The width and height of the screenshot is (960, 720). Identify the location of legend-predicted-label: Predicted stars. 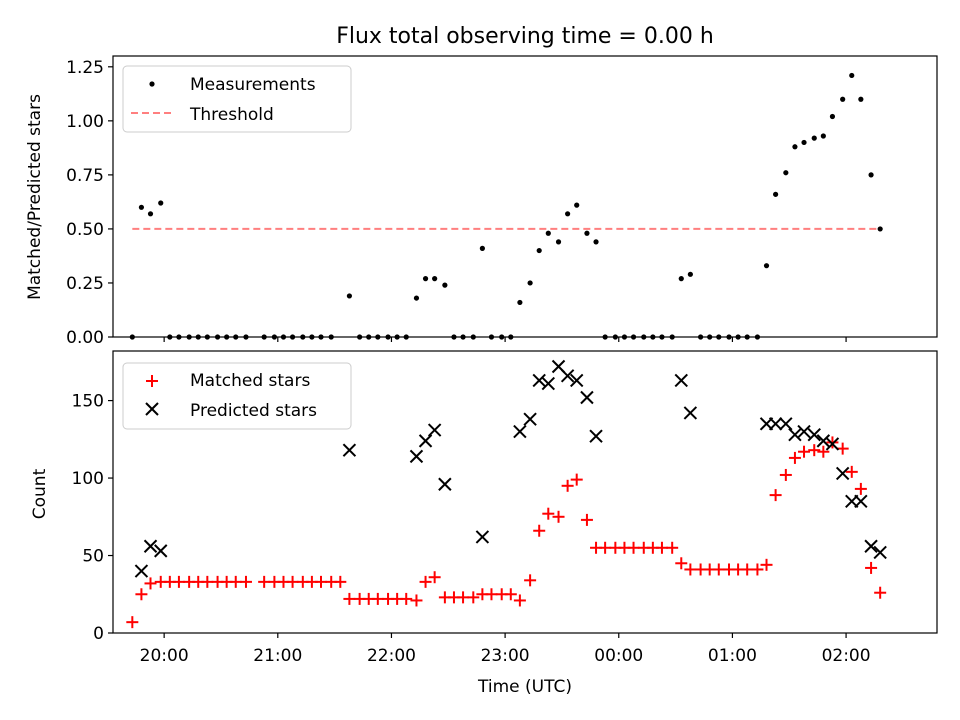
(253, 411).